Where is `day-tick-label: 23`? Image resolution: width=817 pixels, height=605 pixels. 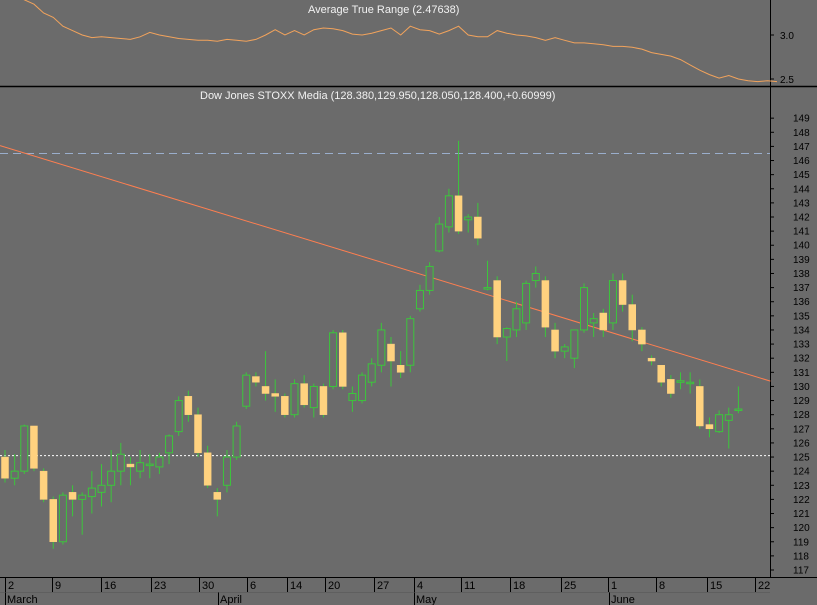 day-tick-label: 23 is located at coordinates (160, 586).